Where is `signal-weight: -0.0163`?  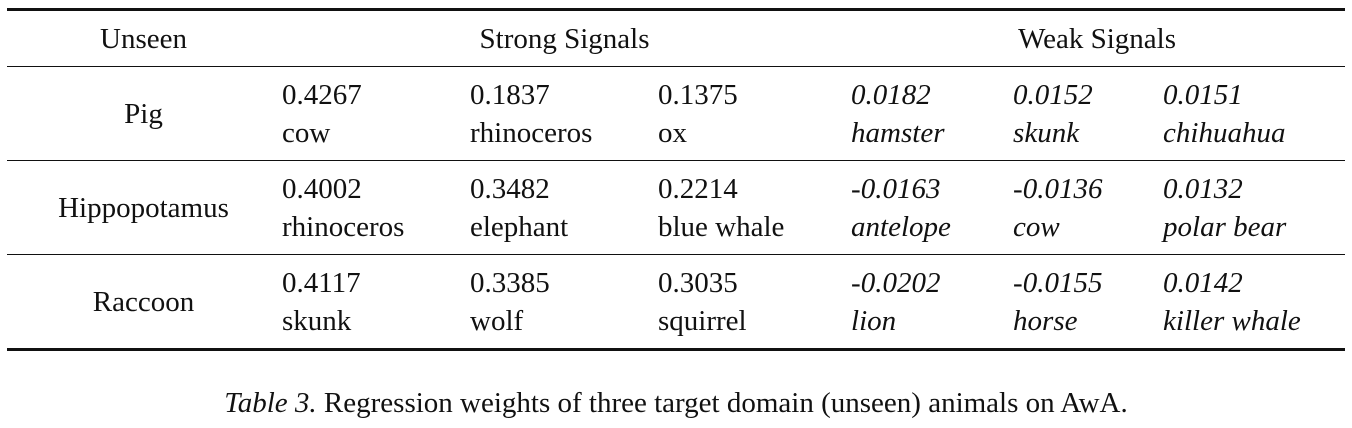 signal-weight: -0.0163 is located at coordinates (896, 188).